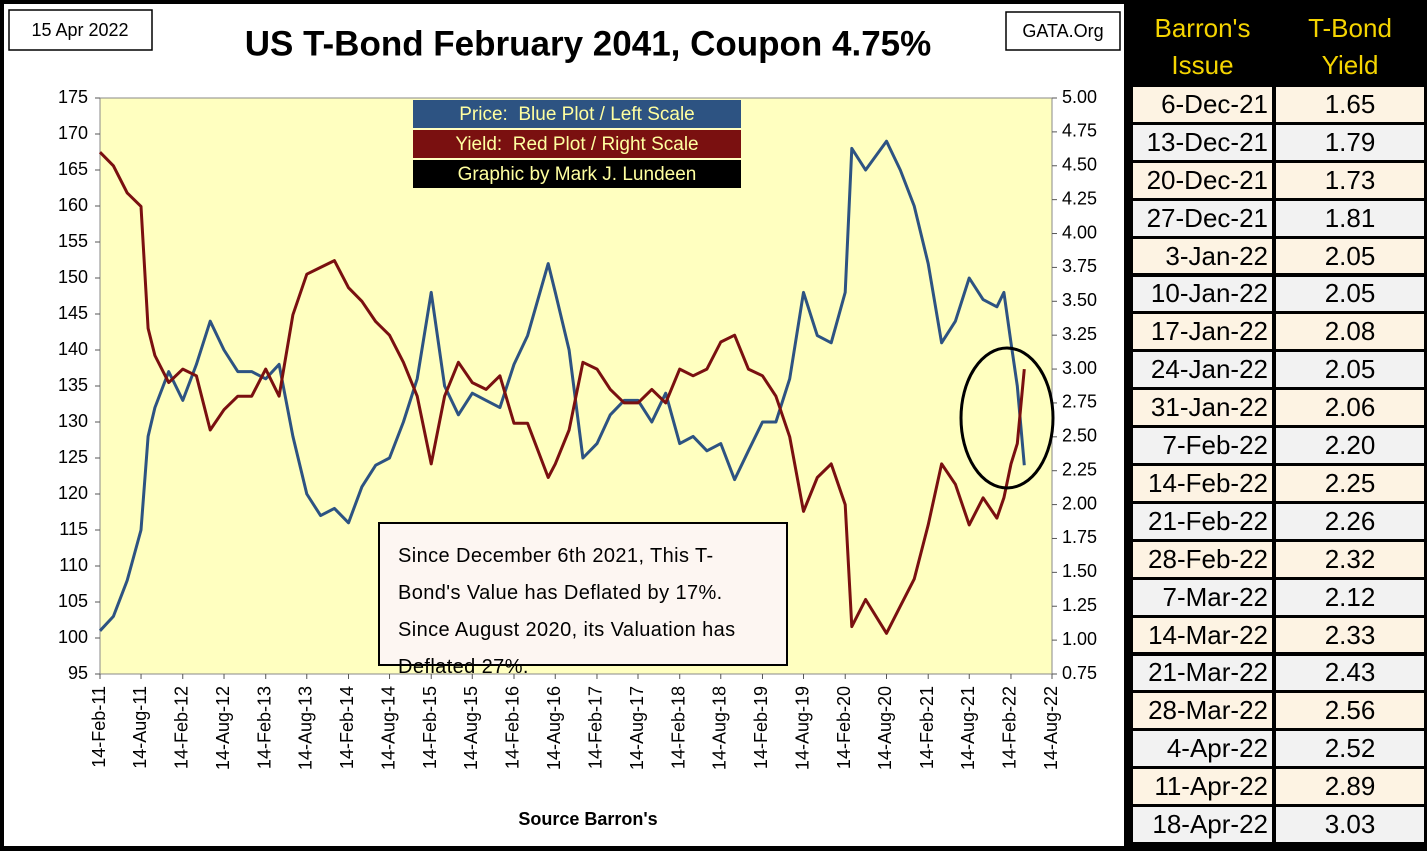 The image size is (1427, 851). What do you see at coordinates (1202, 294) in the screenshot?
I see `table-cell: 10-Jan-22` at bounding box center [1202, 294].